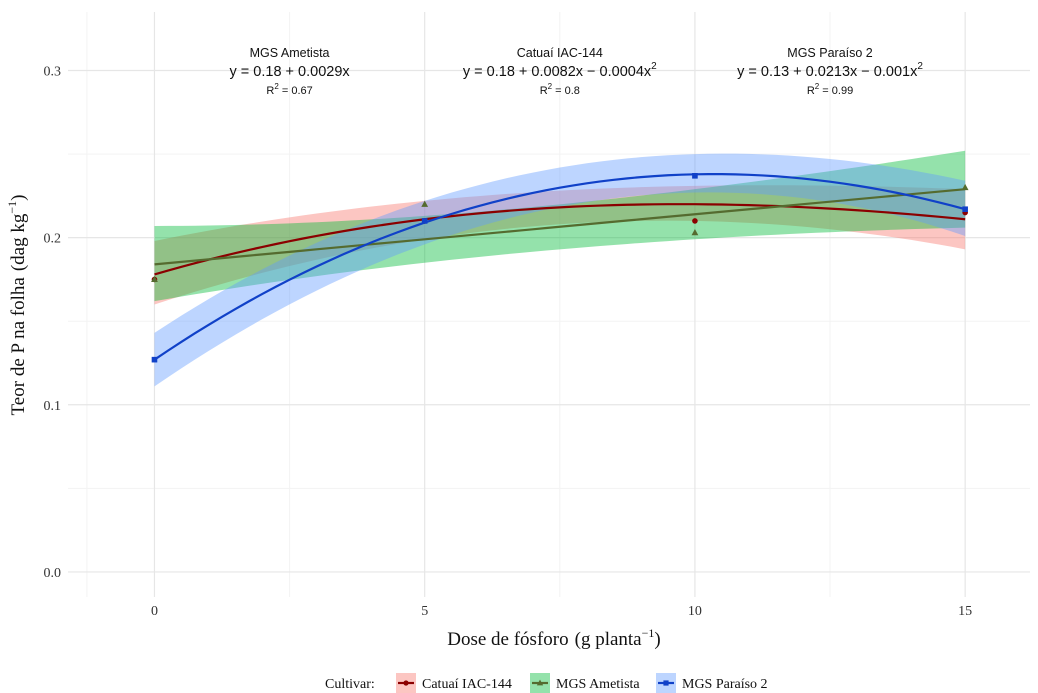  Describe the element at coordinates (18, 346) in the screenshot. I see `y-axis-title-main: Teor de P na folha` at that location.